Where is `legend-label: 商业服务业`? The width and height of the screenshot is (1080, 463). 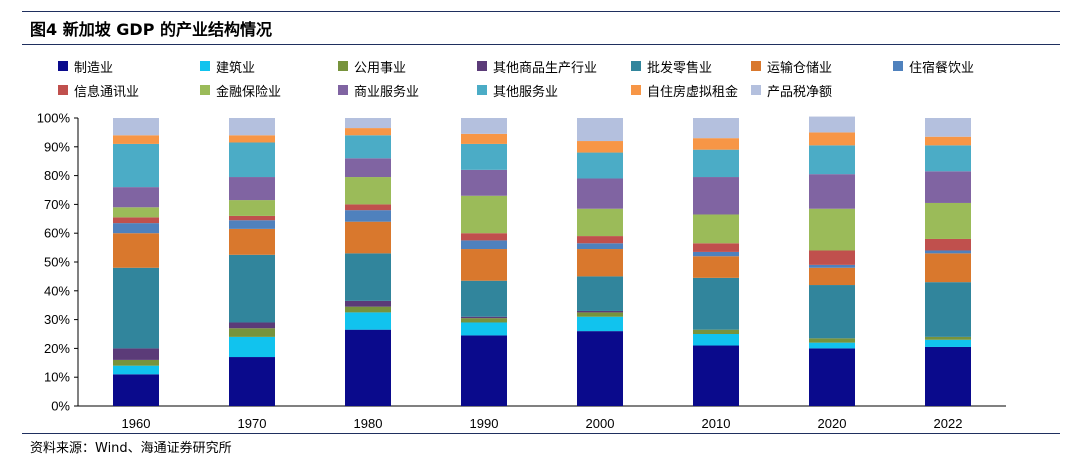
legend-label: 商业服务业 is located at coordinates (387, 92).